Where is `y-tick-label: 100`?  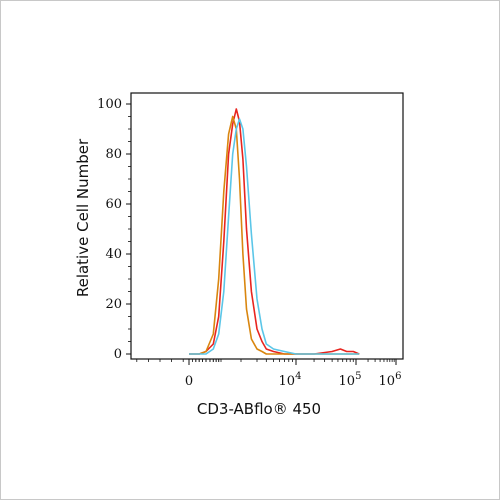
y-tick-label: 100 is located at coordinates (109, 104).